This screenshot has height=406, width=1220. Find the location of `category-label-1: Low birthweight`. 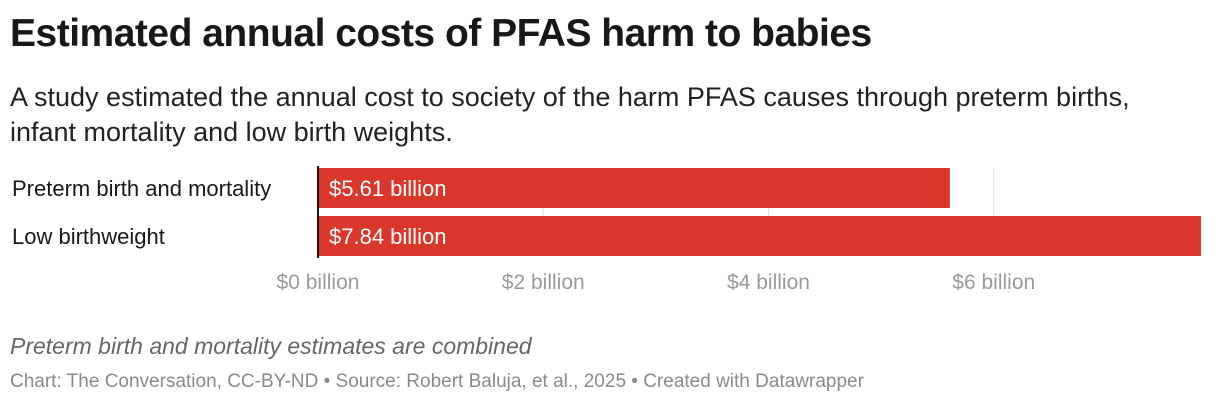

category-label-1: Low birthweight is located at coordinates (88, 236).